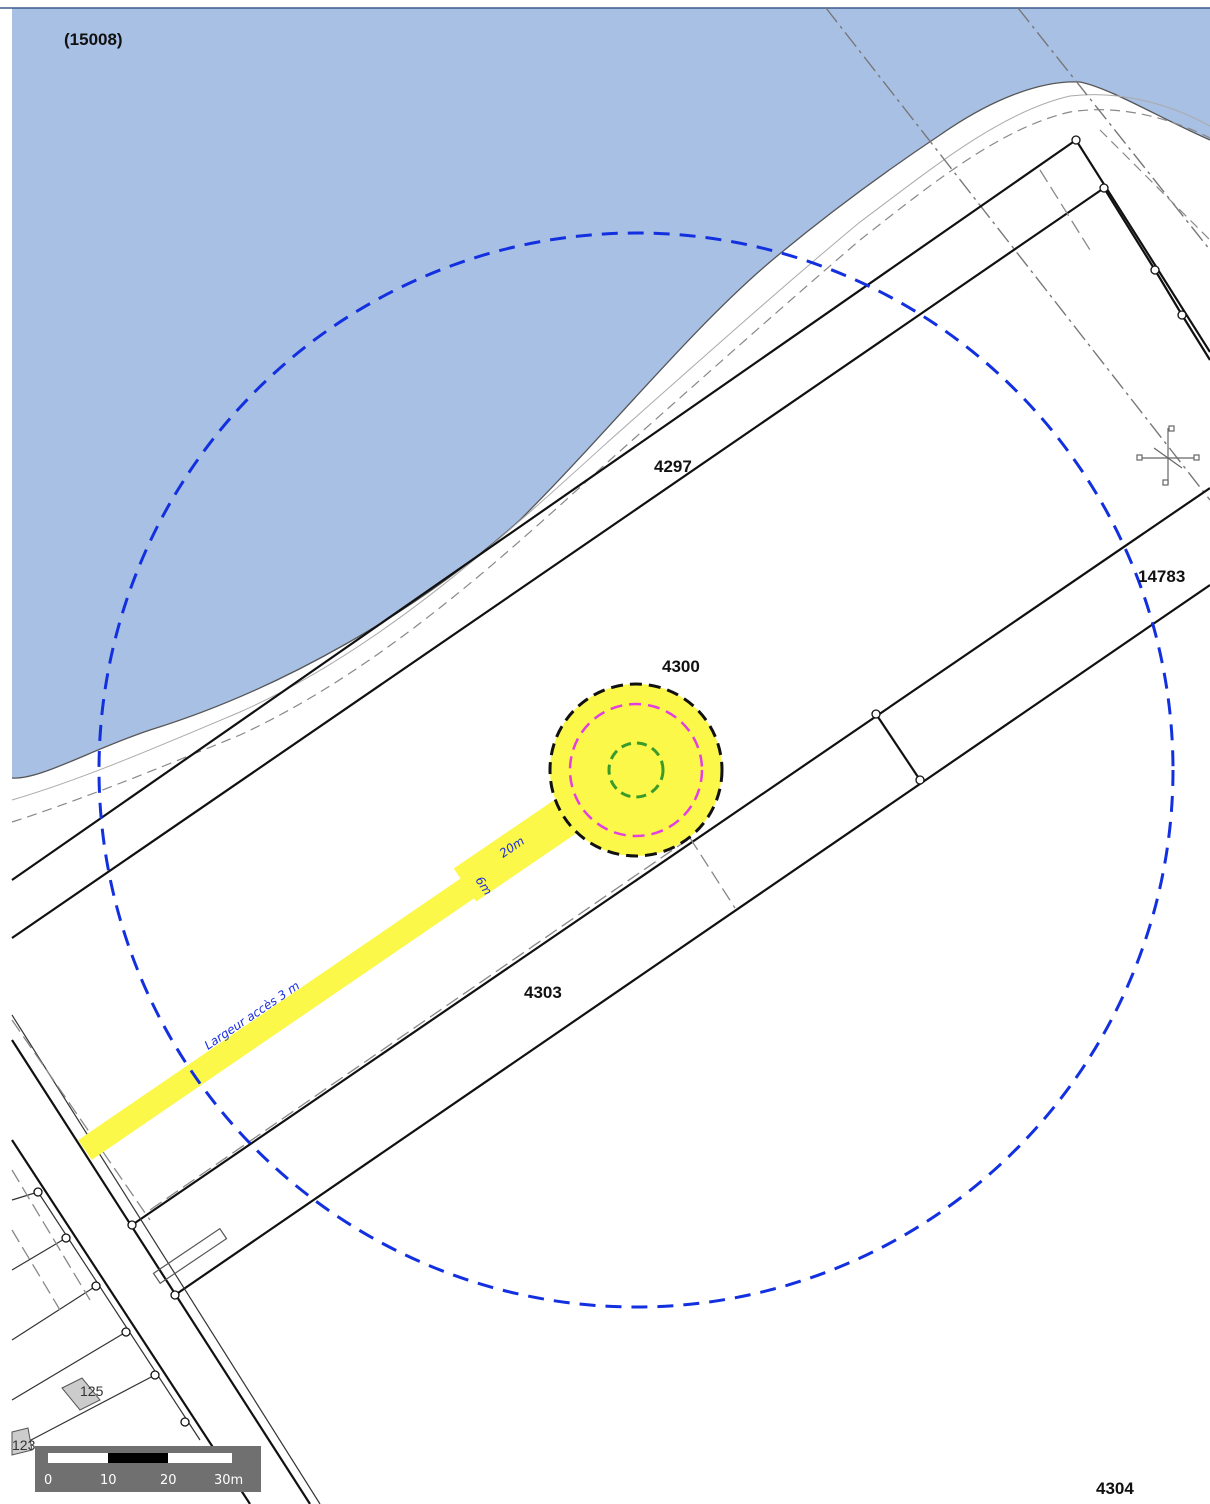  Describe the element at coordinates (1161, 576) in the screenshot. I see `label-parcel-14783: 14783` at that location.